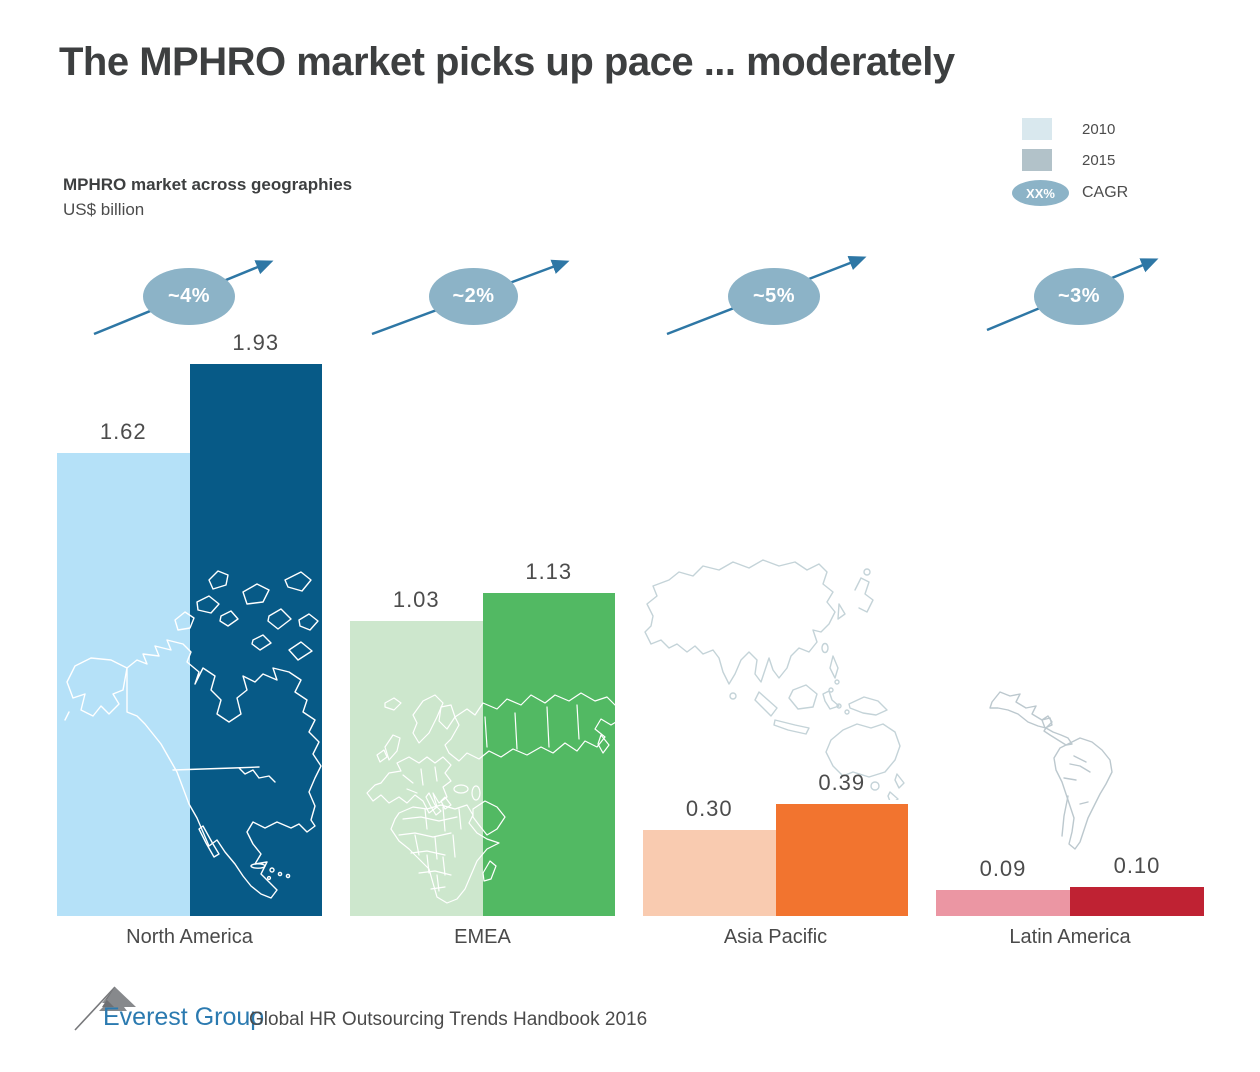 This screenshot has width=1260, height=1072. What do you see at coordinates (842, 782) in the screenshot?
I see `value-label-asia-pacific-2015: 0.39` at bounding box center [842, 782].